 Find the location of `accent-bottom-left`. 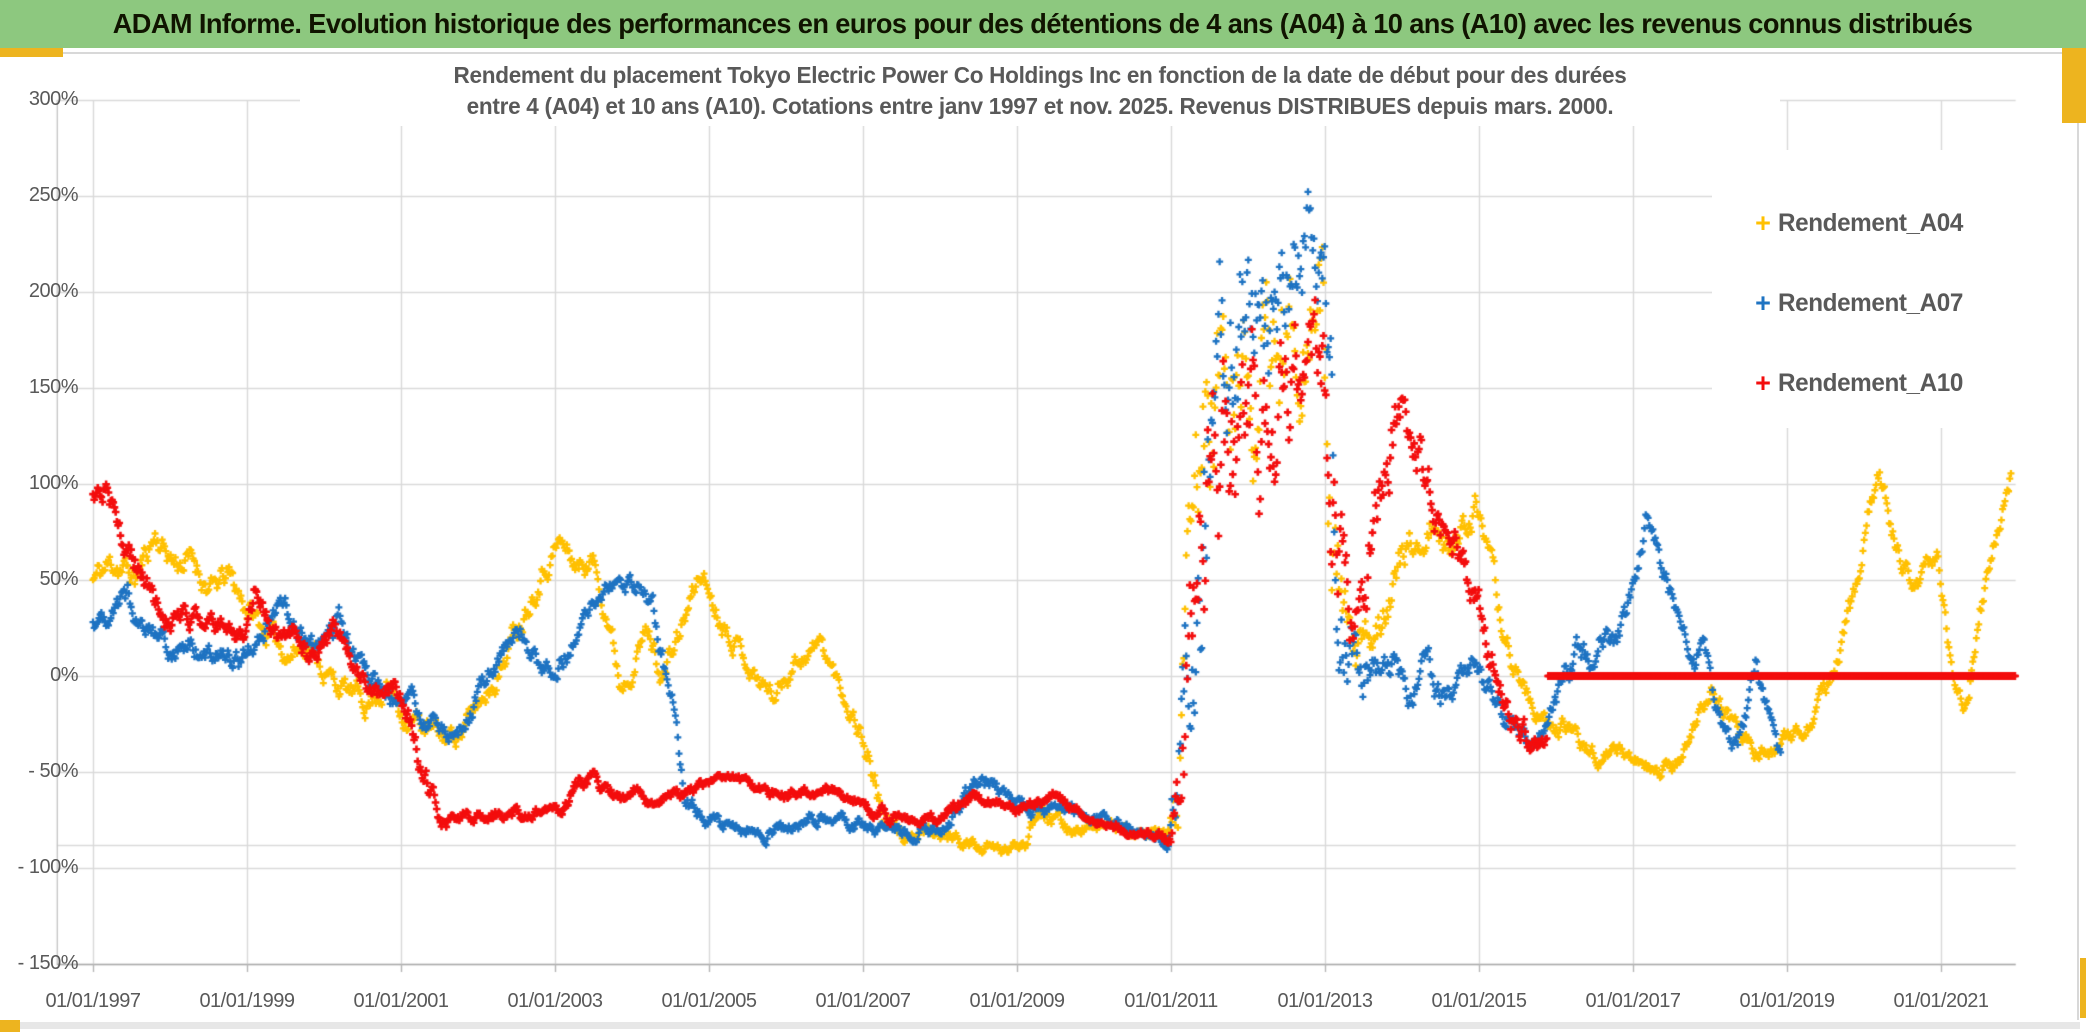

accent-bottom-left is located at coordinates (10, 1026).